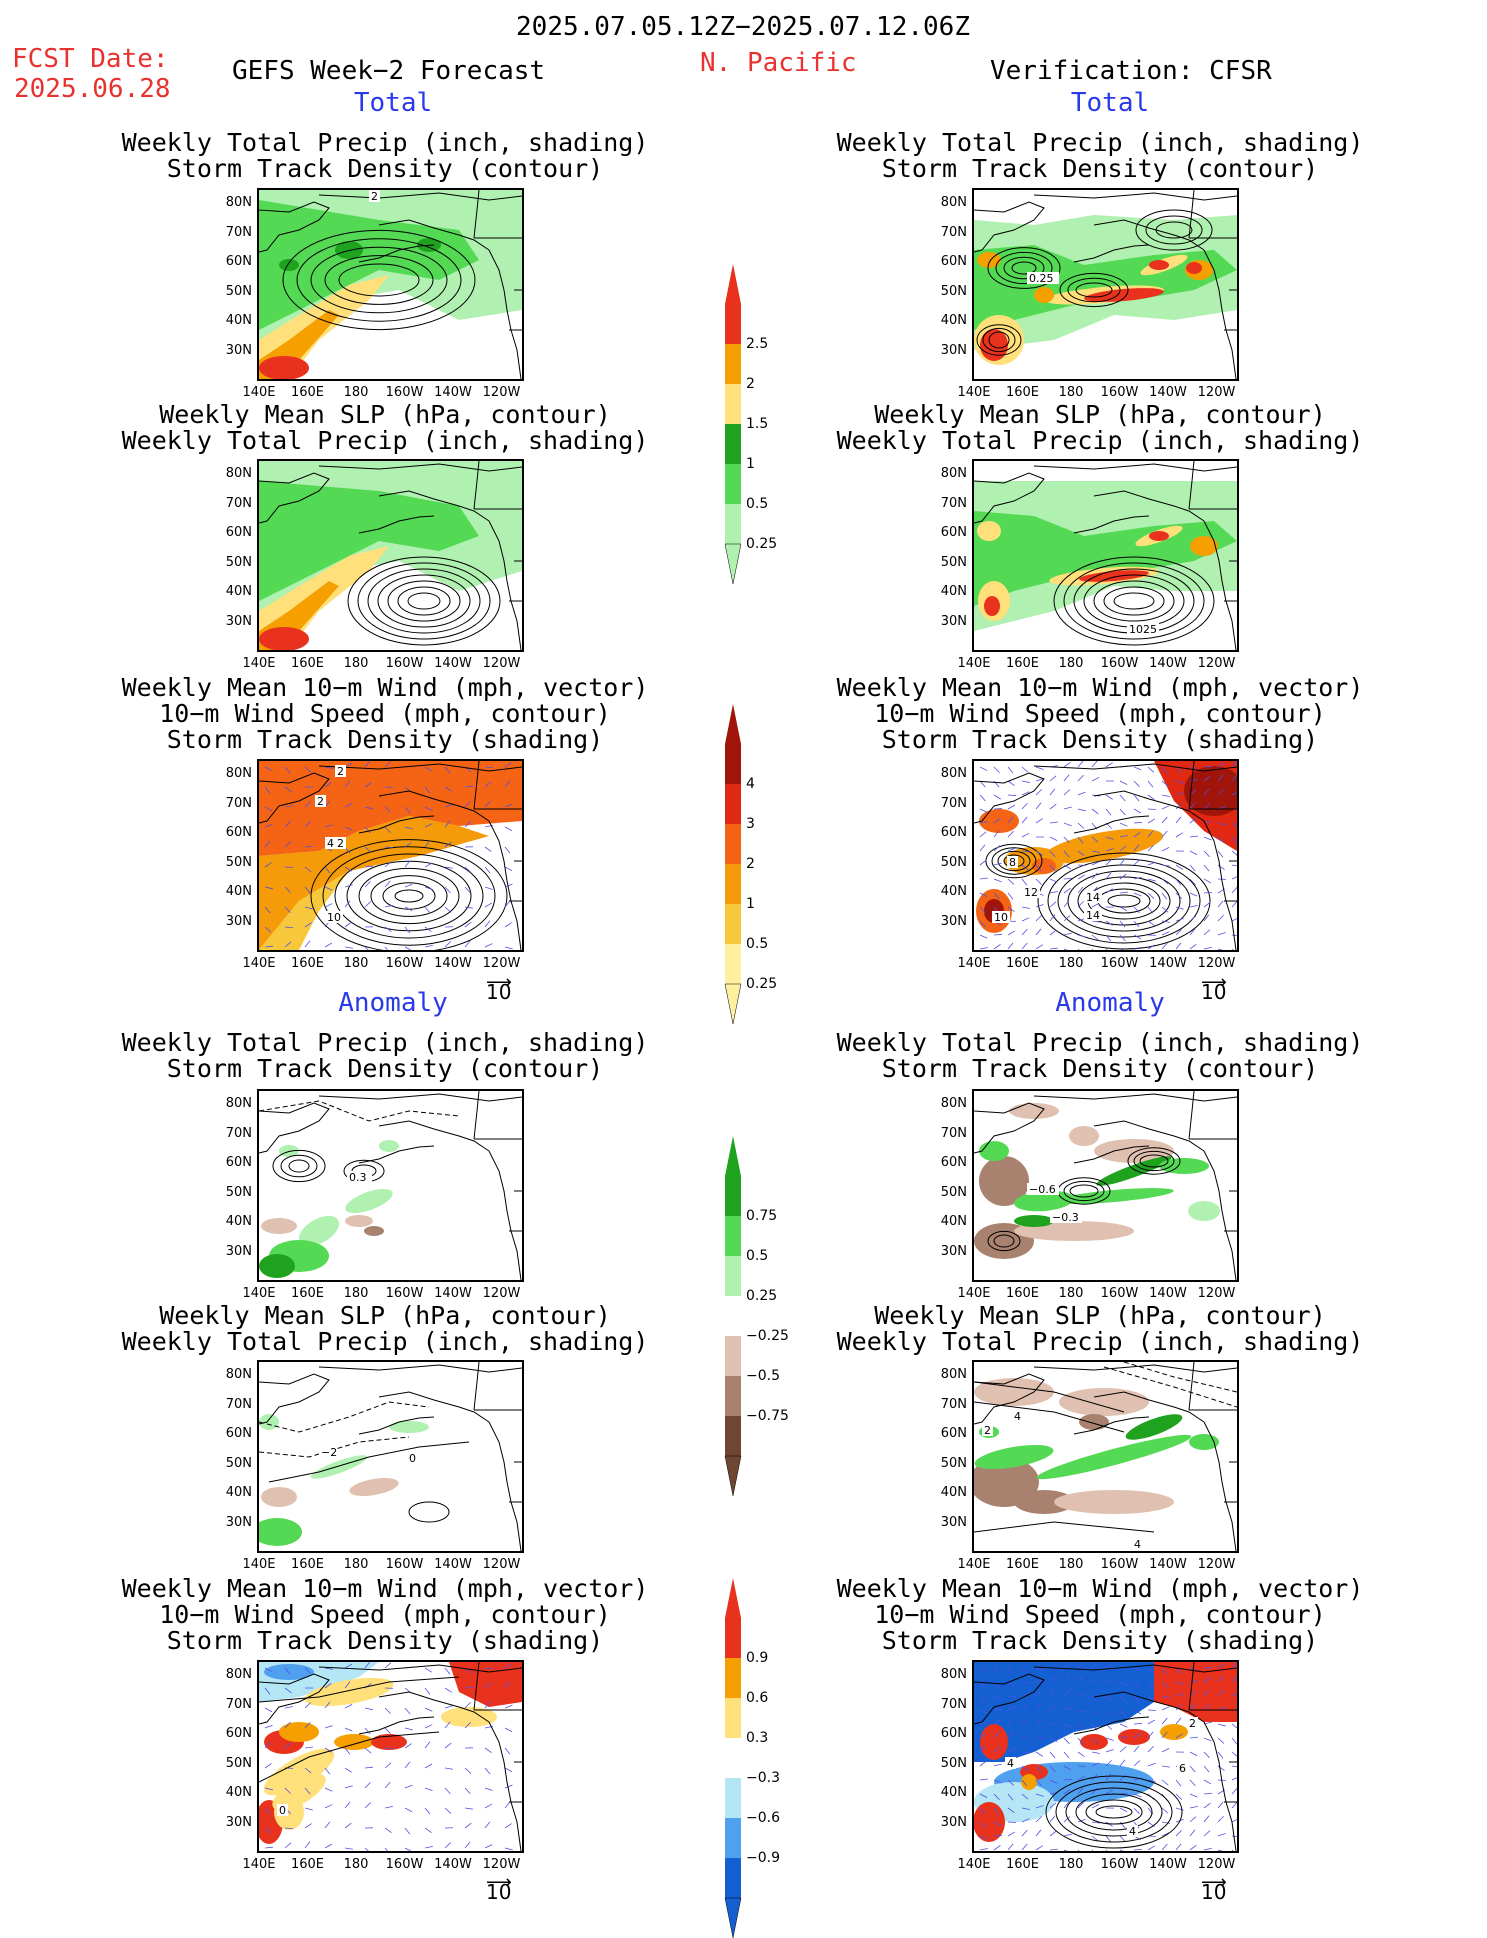 This screenshot has width=1487, height=1938. Describe the element at coordinates (329, 1452) in the screenshot. I see `contour-label: −2` at that location.